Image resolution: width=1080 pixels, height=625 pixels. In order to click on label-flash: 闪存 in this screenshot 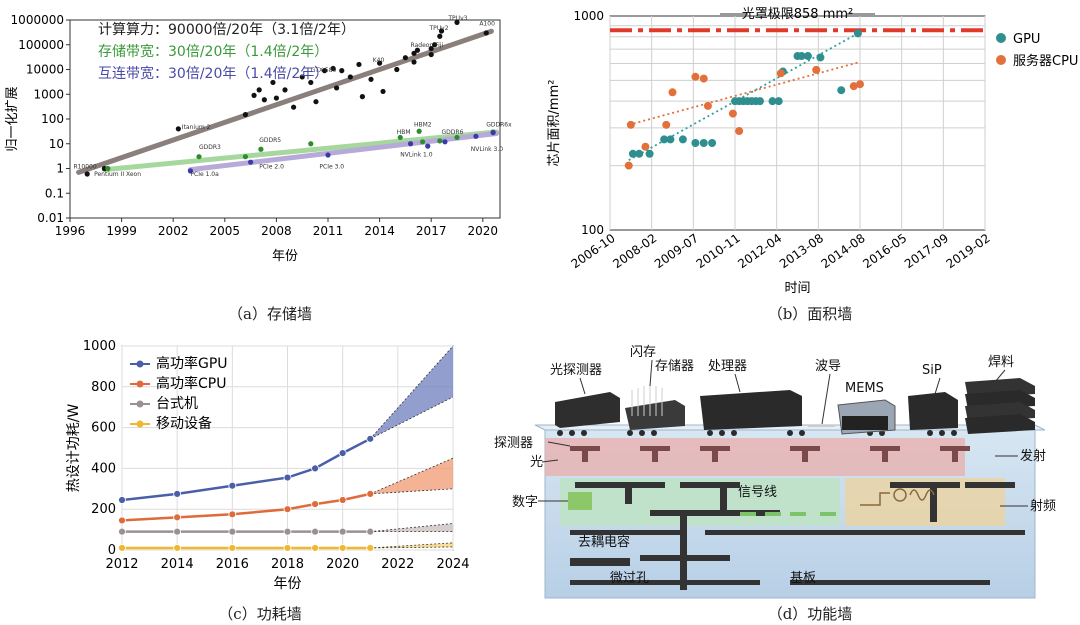, I will do `click(643, 352)`.